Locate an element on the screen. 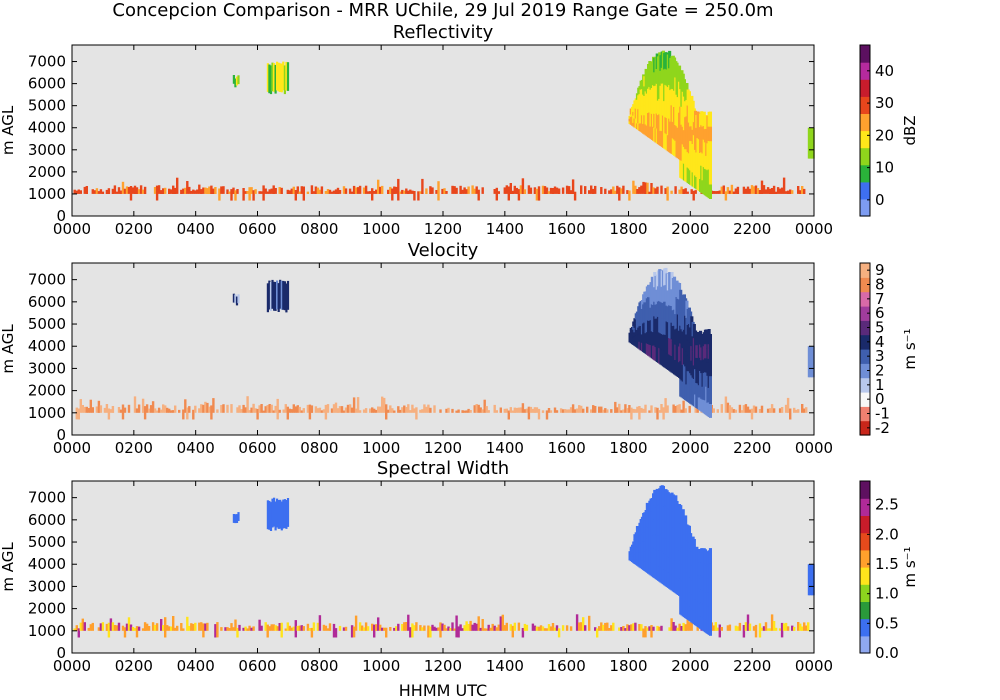 The image size is (1000, 700). x-tick-label: 0000 is located at coordinates (814, 448).